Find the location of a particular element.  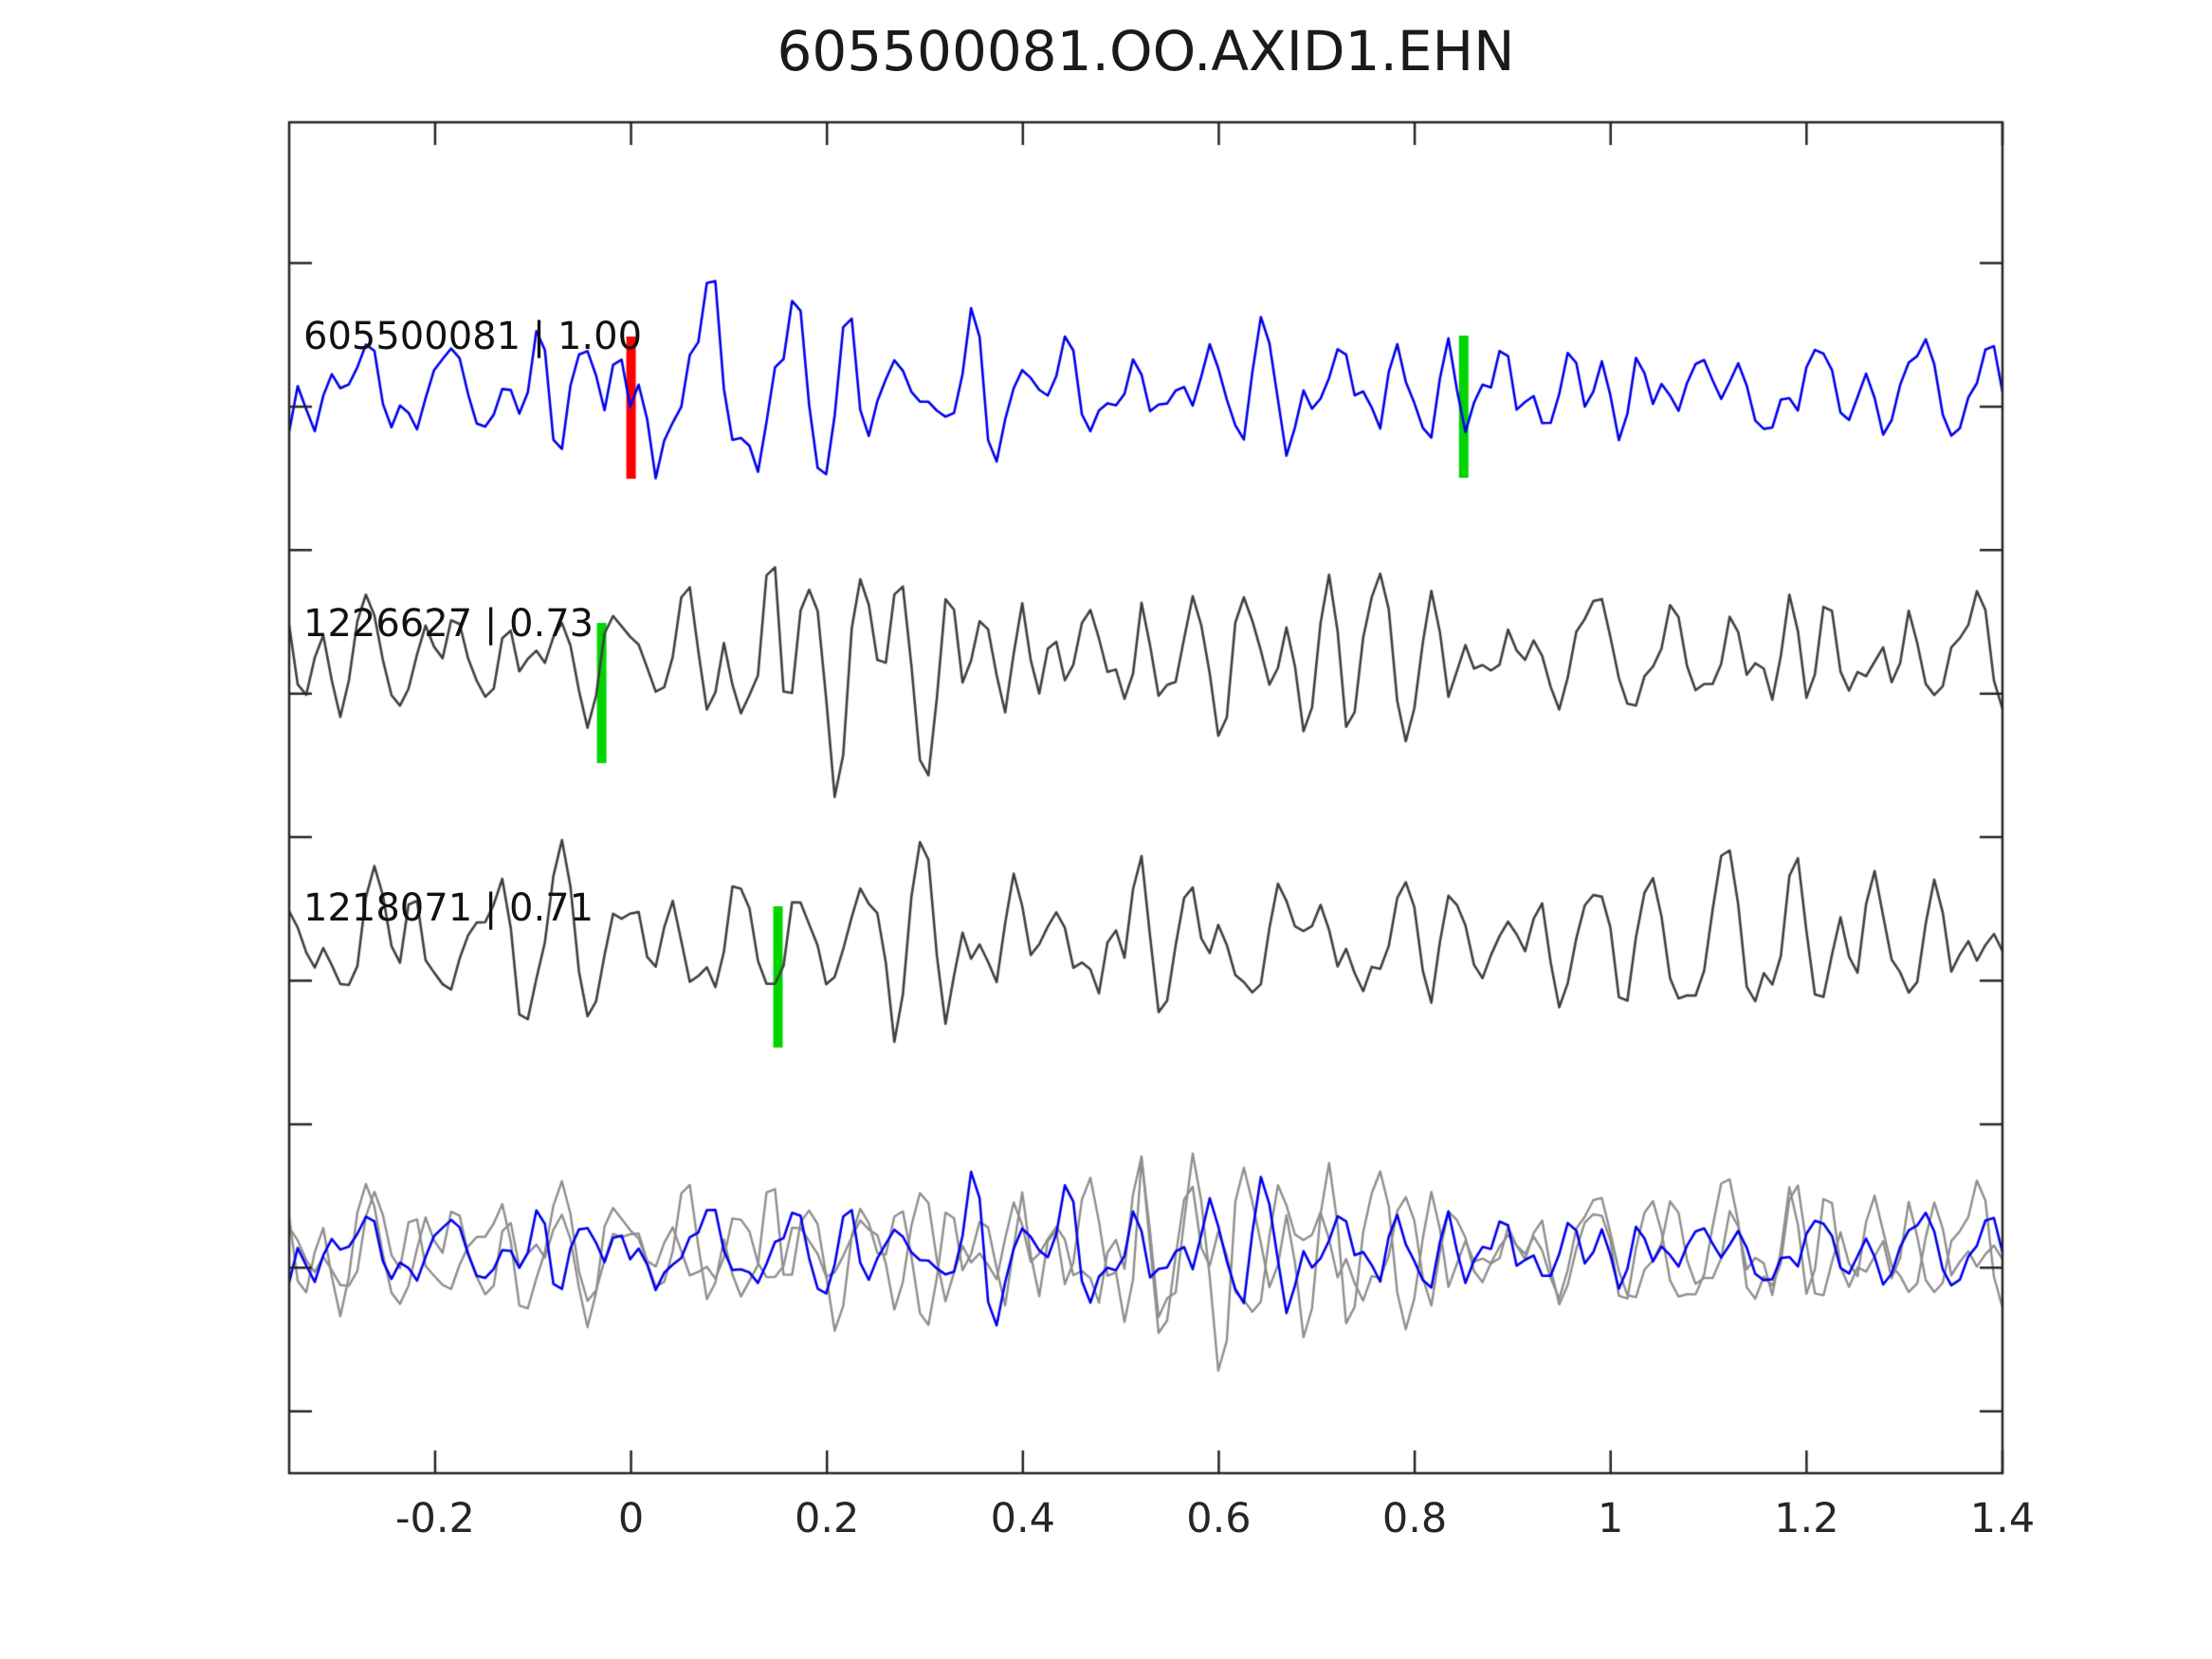

x-axis-tick-labels: -0.2 0 0.2 0.4 0.6 0.8 1 1.2 1.4 is located at coordinates (1106, 1522).